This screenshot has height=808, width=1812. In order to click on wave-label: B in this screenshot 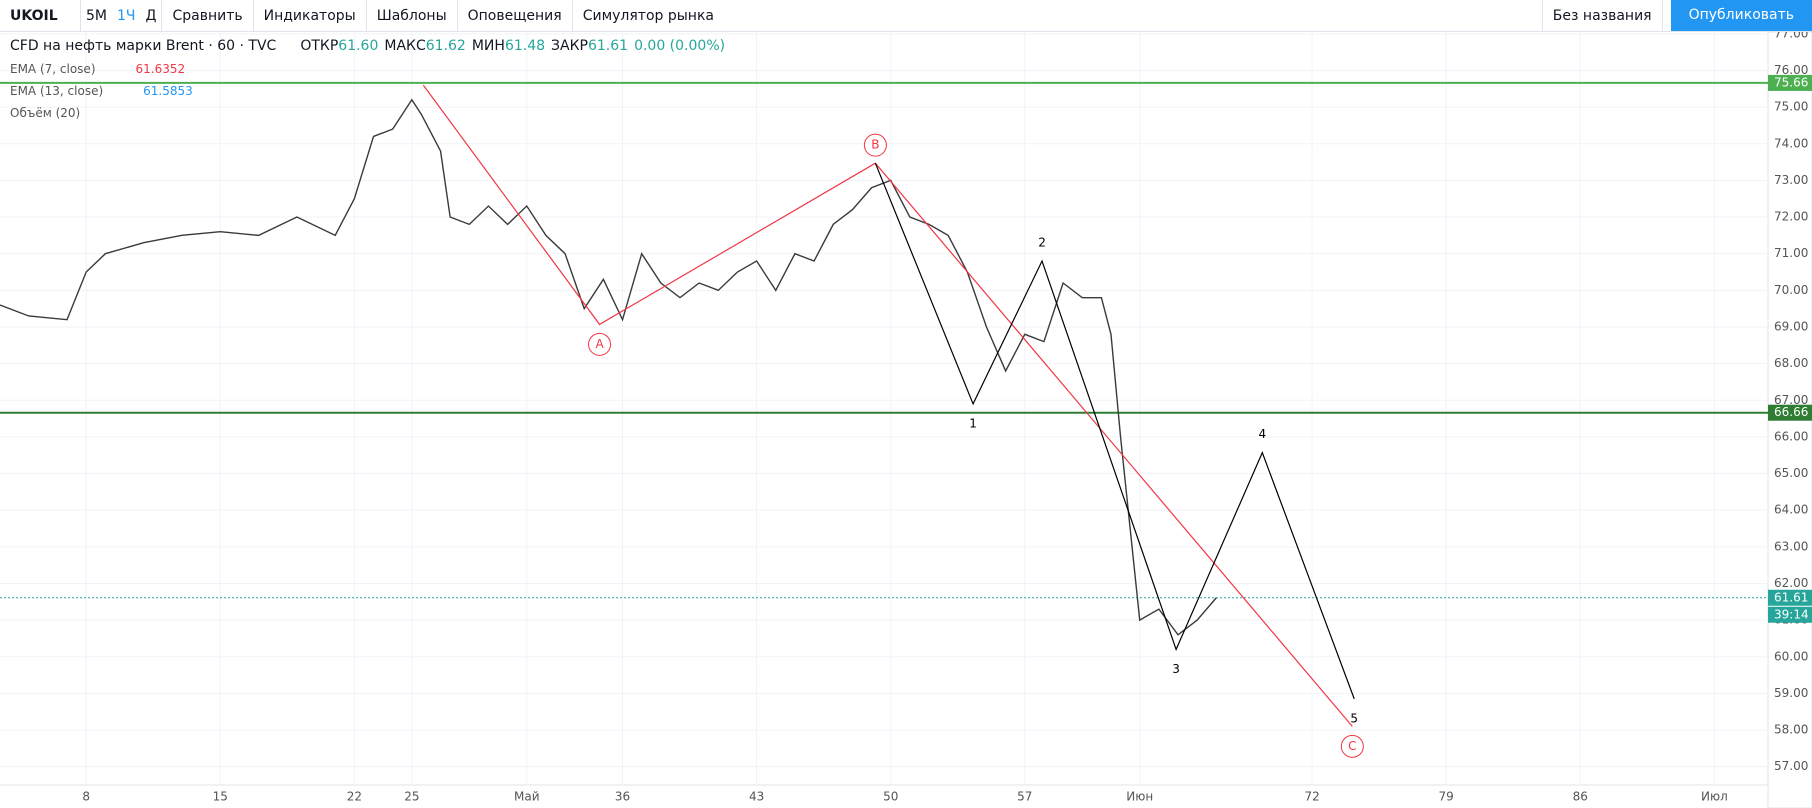, I will do `click(875, 145)`.